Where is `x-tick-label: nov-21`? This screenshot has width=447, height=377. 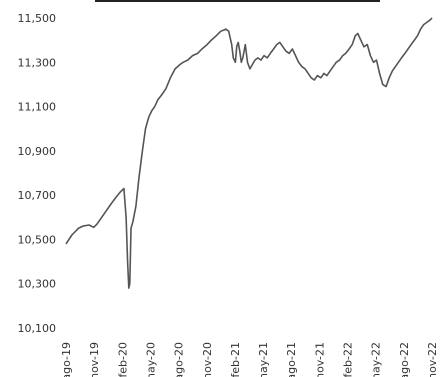
x-tick-label: nov-21 is located at coordinates (319, 359).